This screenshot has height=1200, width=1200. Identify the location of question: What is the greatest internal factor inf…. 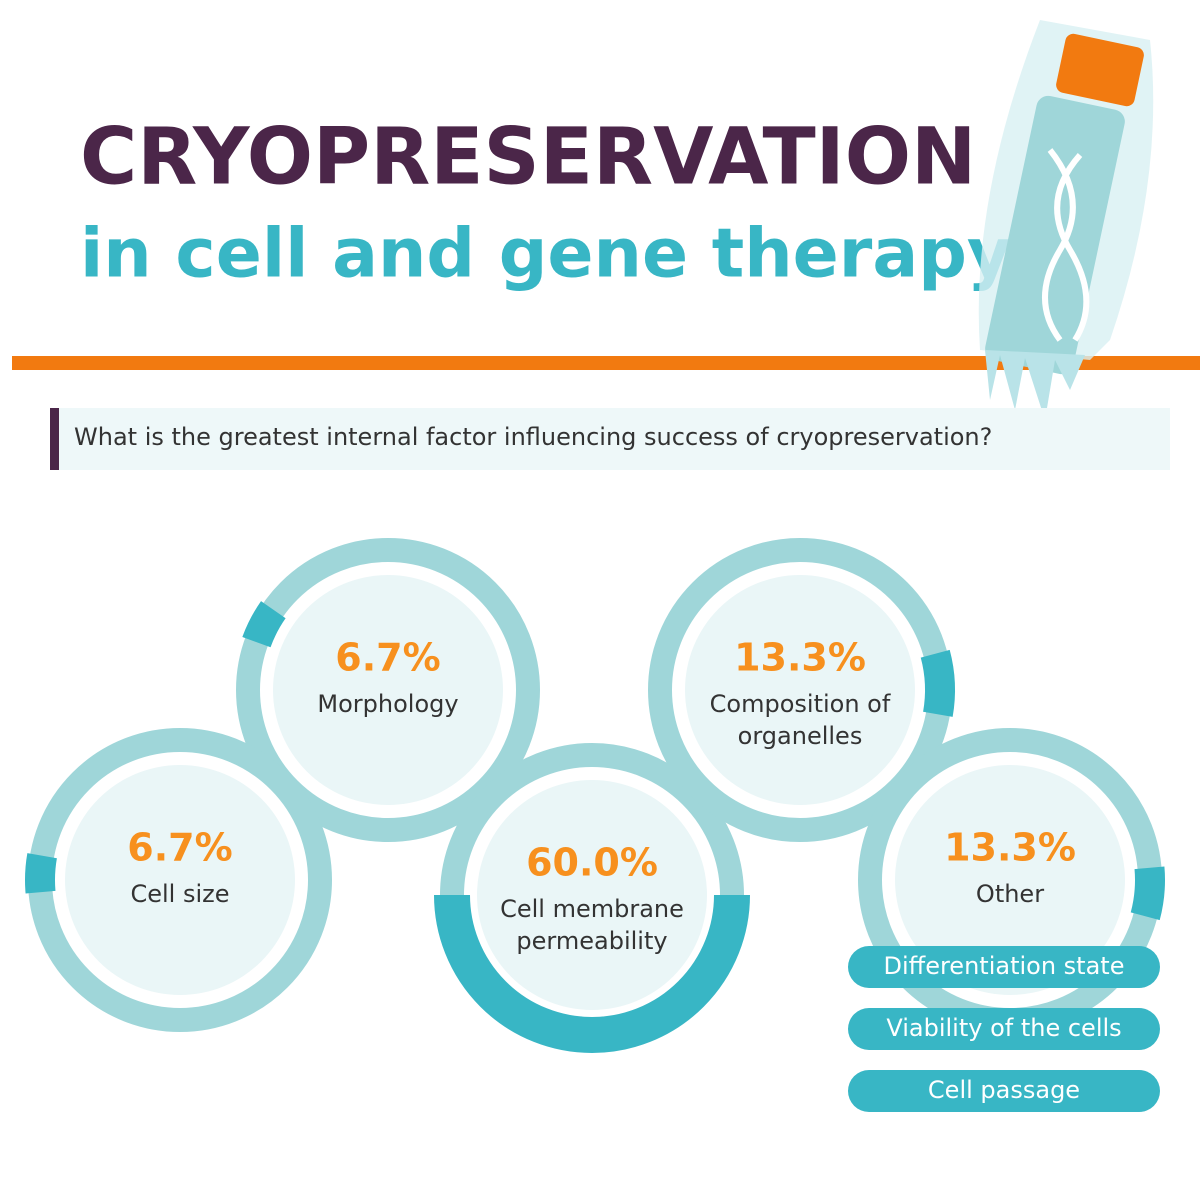
(533, 437).